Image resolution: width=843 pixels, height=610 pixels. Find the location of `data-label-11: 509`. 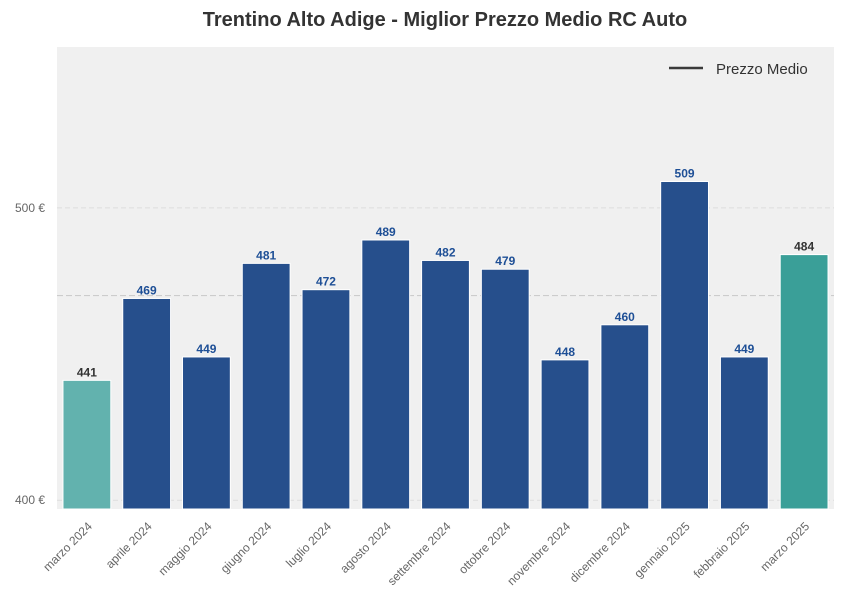

data-label-11: 509 is located at coordinates (685, 174).